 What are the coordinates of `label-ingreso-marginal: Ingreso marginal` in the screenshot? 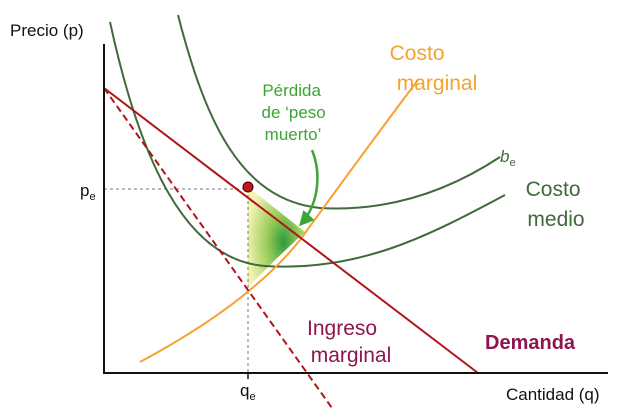 It's located at (349, 342).